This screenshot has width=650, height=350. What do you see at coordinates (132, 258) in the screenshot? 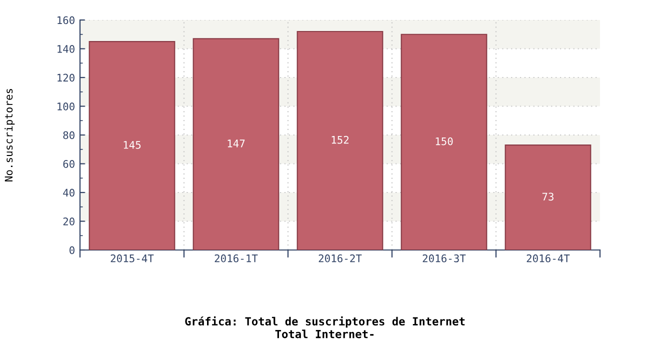
I see `x-tick-label: 2015-4T` at bounding box center [132, 258].